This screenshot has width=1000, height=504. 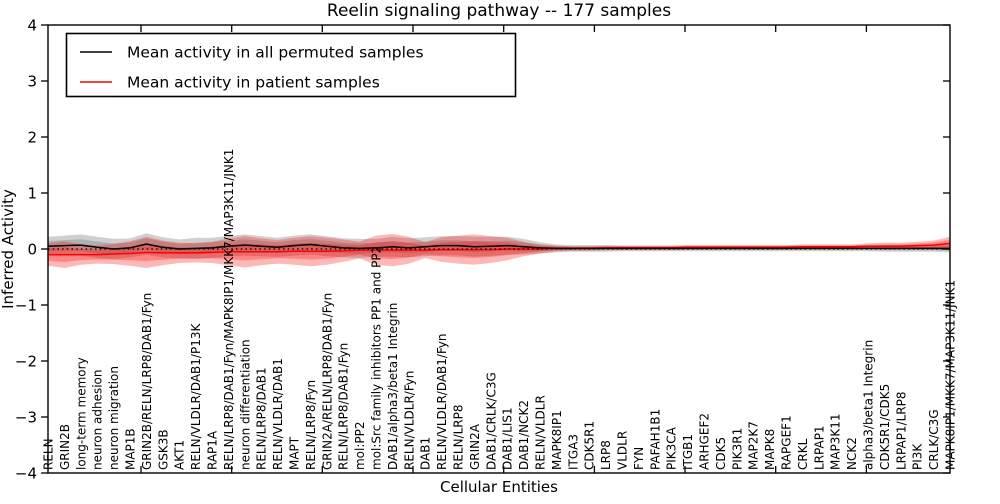 I want to click on y-tick-label: 1, so click(x=32, y=194).